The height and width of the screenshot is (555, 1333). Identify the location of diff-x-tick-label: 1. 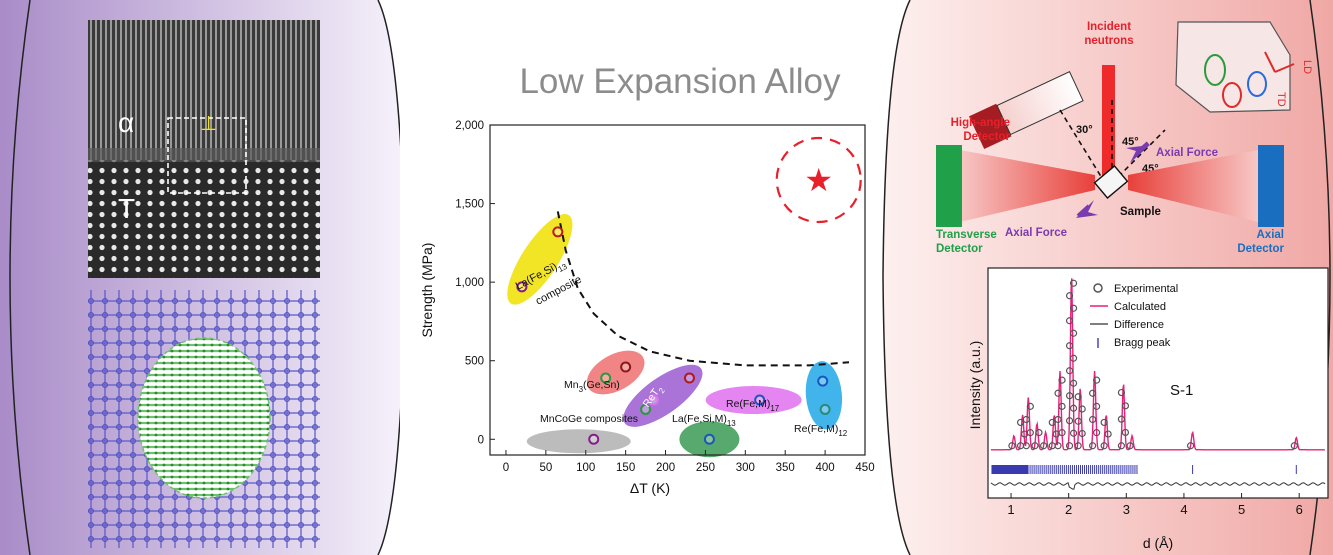
(1010, 509).